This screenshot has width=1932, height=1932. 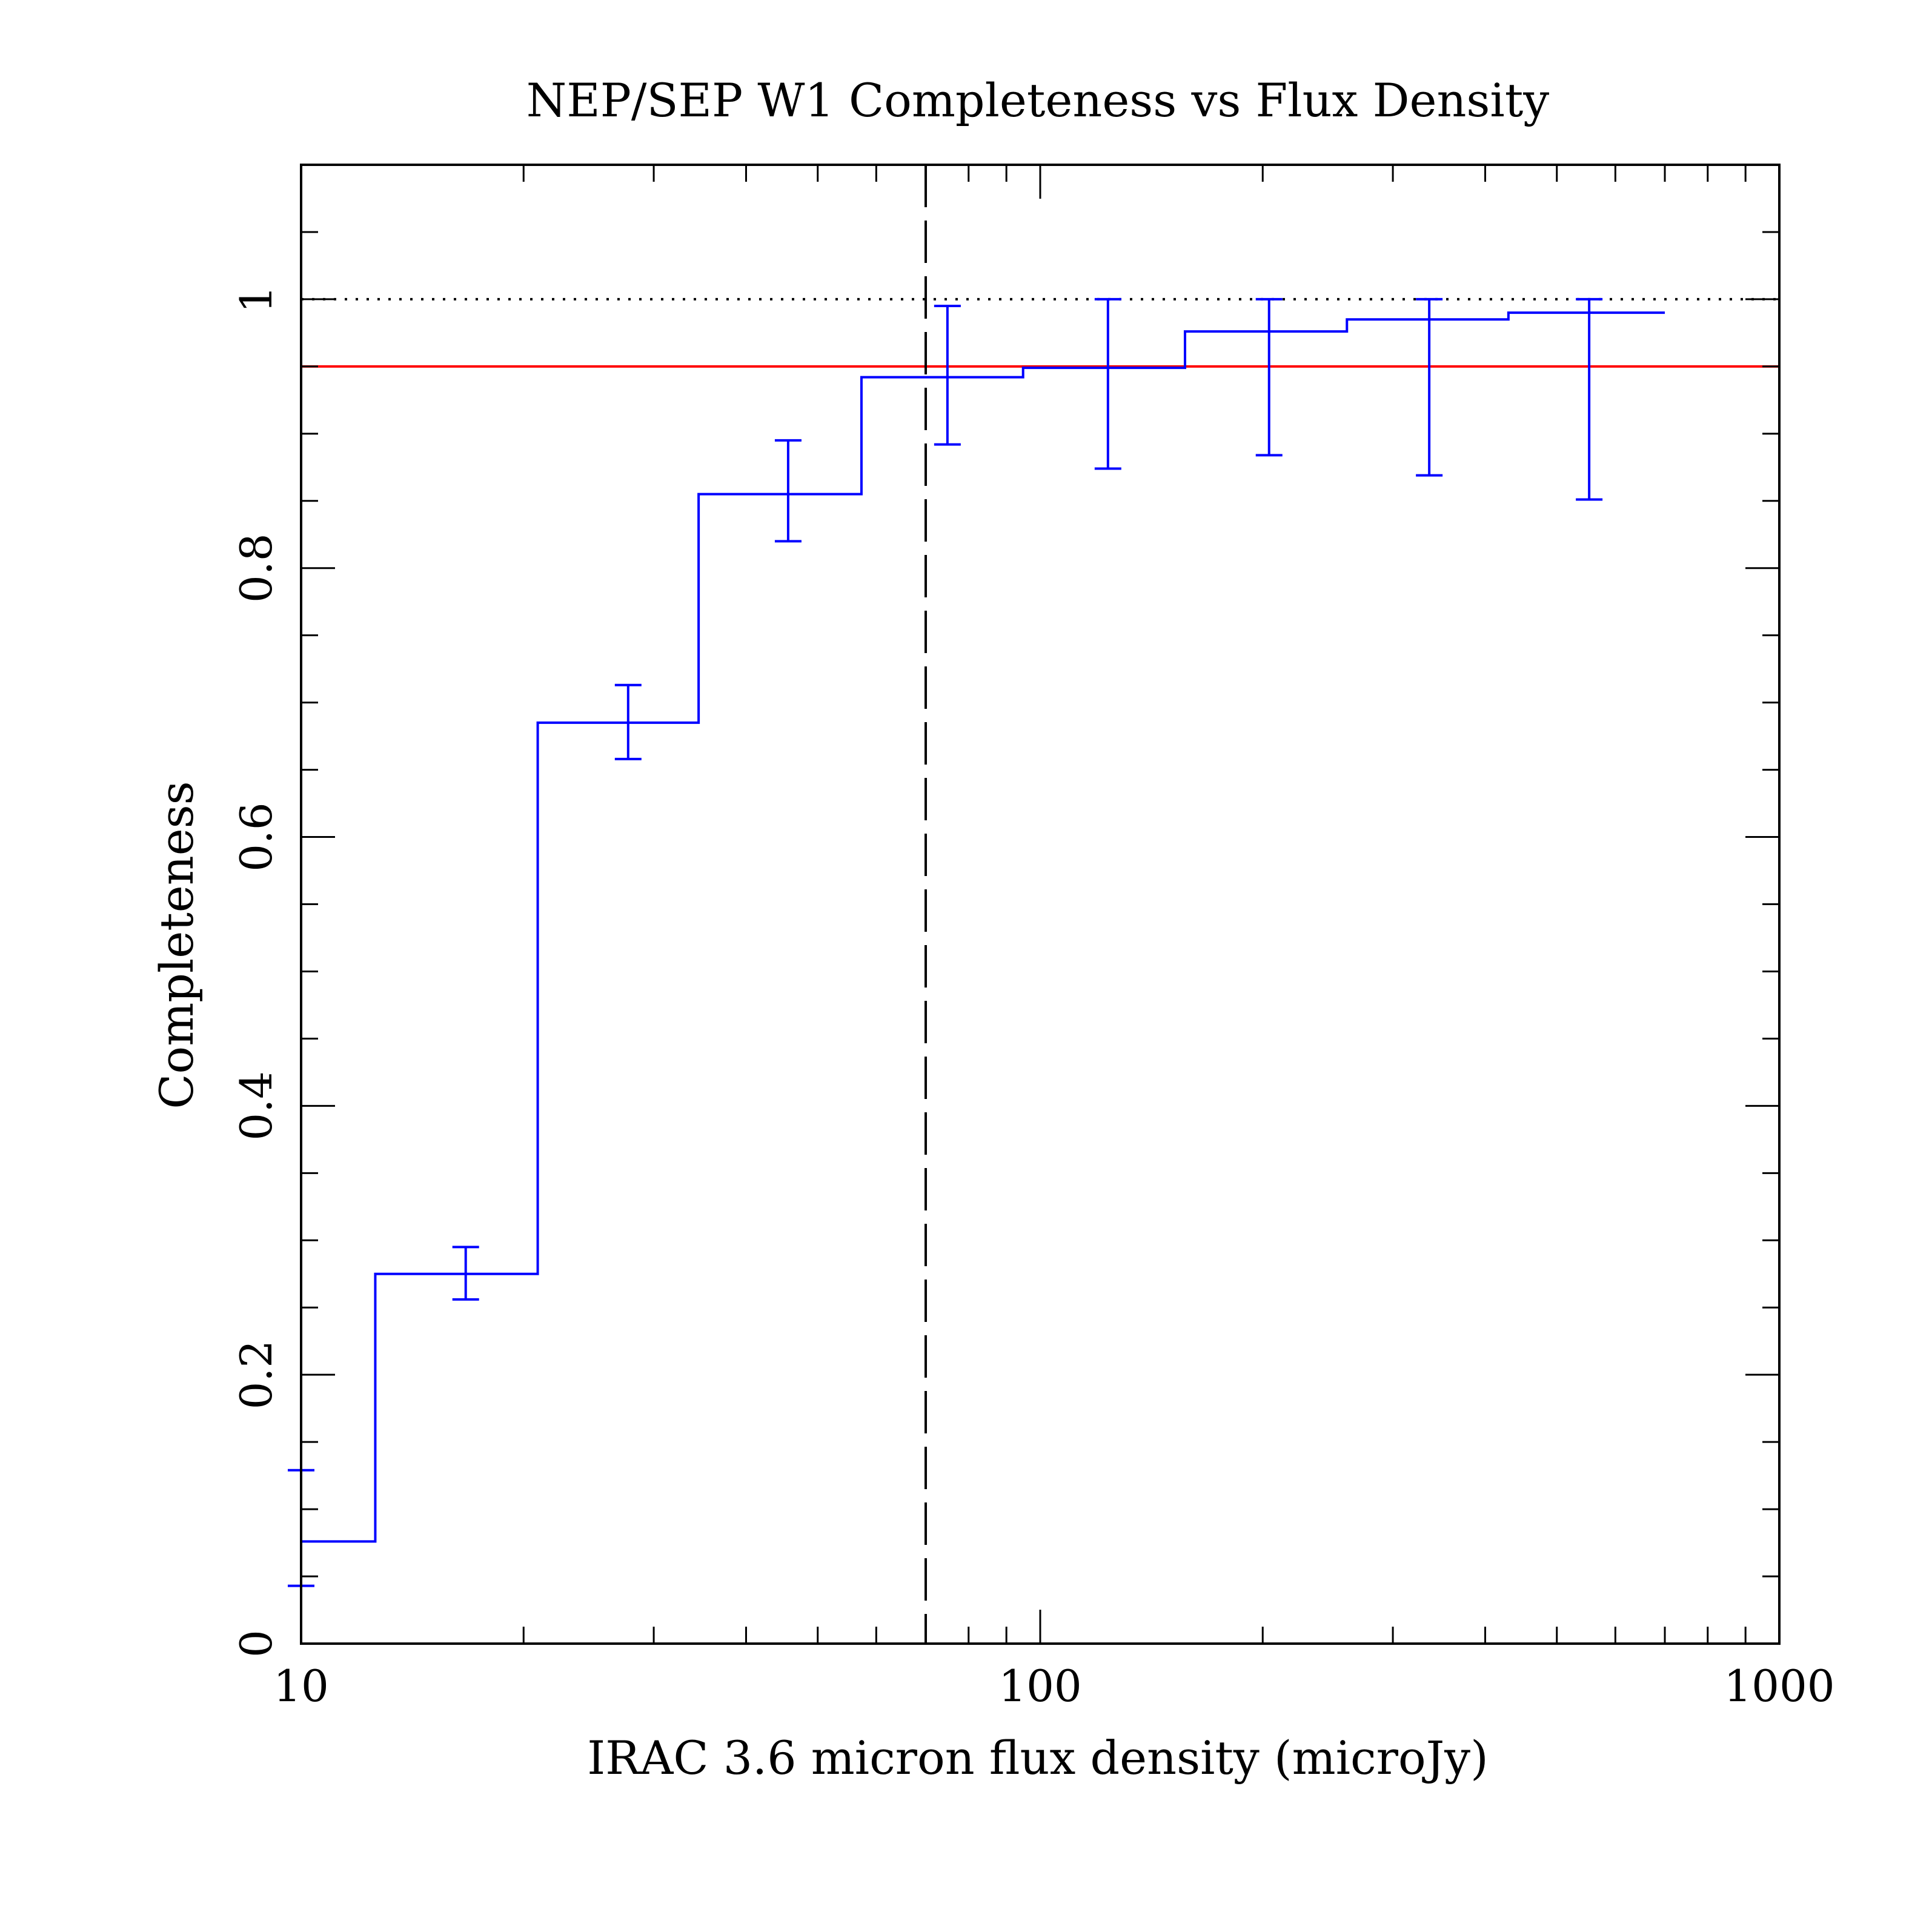 What do you see at coordinates (256, 1375) in the screenshot?
I see `y-tick-label: 0.2` at bounding box center [256, 1375].